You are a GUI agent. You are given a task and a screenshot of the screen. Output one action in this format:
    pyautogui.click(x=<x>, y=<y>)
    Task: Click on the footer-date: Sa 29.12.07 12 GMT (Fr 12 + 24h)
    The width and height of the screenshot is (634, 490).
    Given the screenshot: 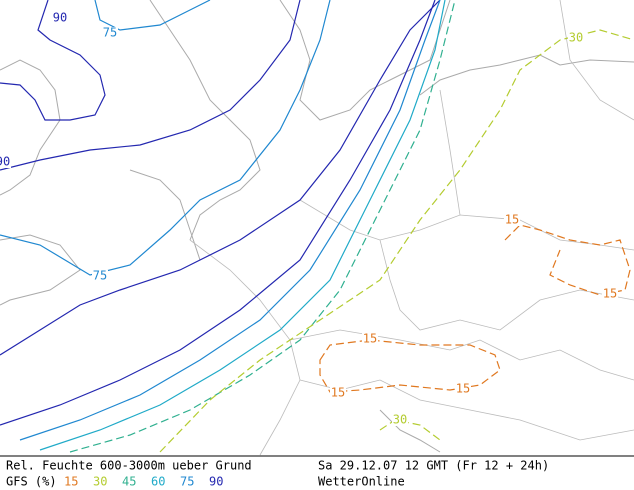 What is the action you would take?
    pyautogui.click(x=433, y=466)
    